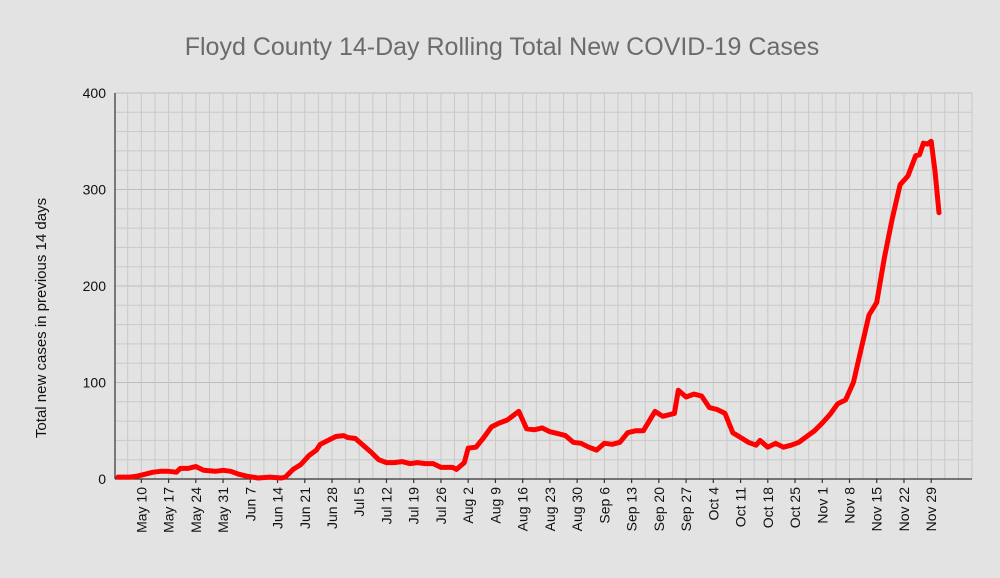 This screenshot has height=578, width=1000. I want to click on x-tick-label: Sep 20, so click(659, 509).